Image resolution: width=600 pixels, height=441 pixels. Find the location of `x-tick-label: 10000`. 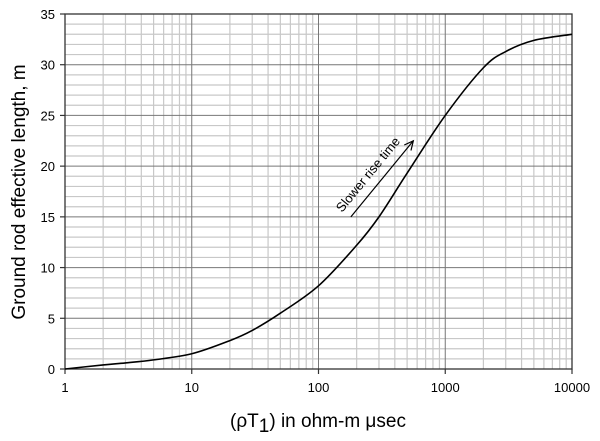

x-tick-label: 10000 is located at coordinates (572, 387).